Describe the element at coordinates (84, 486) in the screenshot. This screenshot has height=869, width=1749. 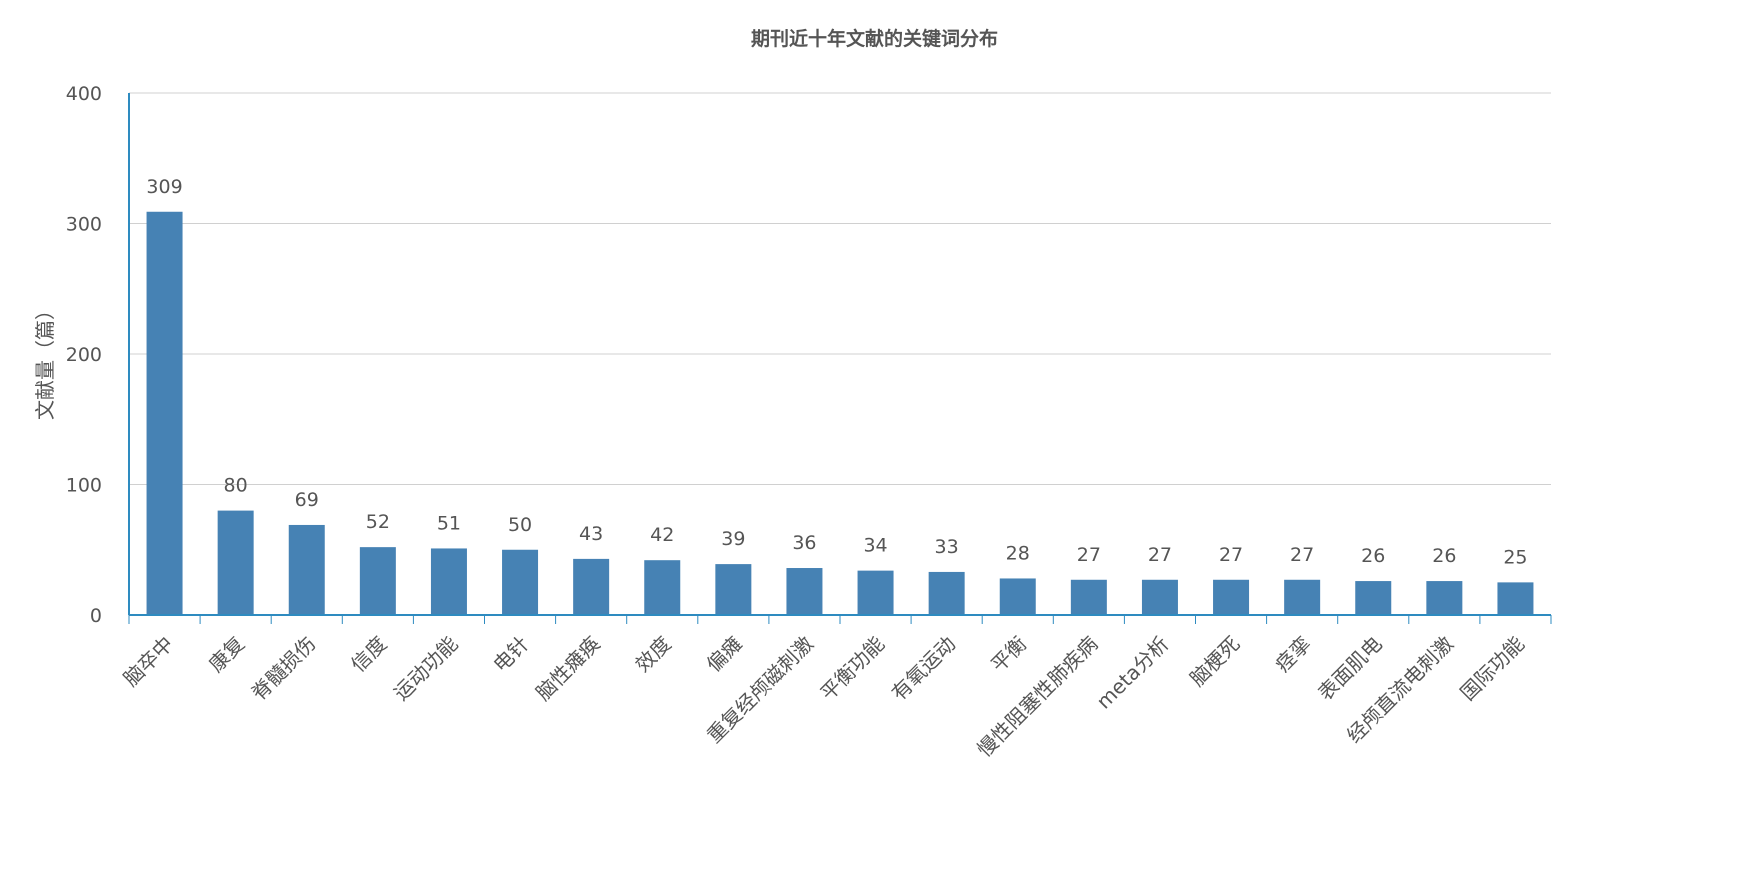
I see `y-tick-label: 100` at that location.